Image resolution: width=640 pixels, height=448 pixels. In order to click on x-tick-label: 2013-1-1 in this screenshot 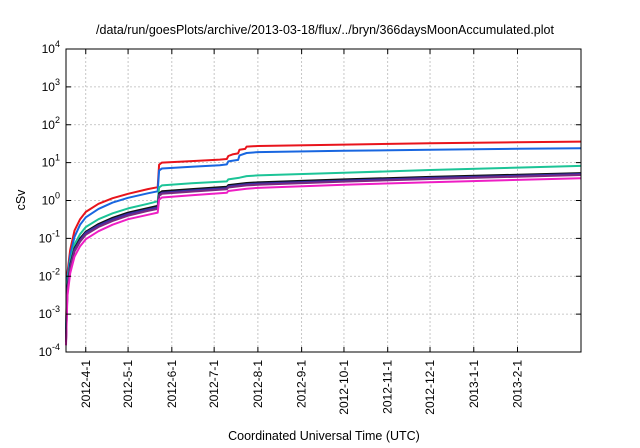, I will do `click(474, 384)`.